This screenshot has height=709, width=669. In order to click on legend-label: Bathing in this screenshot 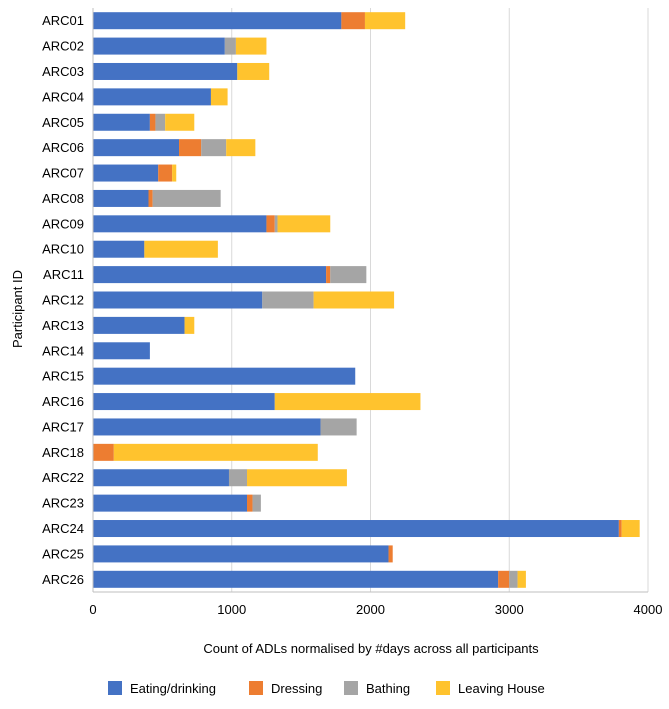, I will do `click(388, 688)`.